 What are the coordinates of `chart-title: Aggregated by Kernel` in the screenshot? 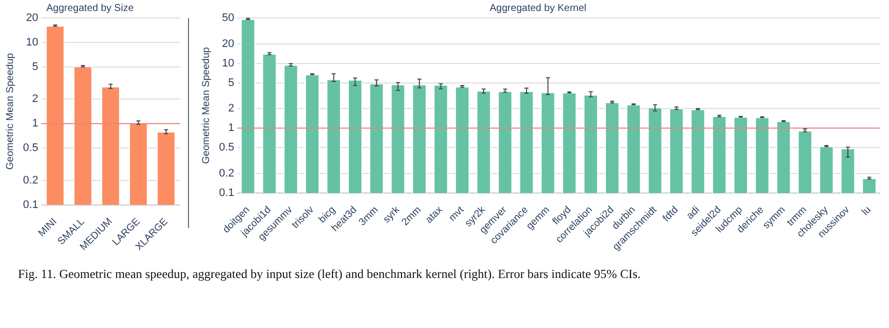 It's located at (538, 8).